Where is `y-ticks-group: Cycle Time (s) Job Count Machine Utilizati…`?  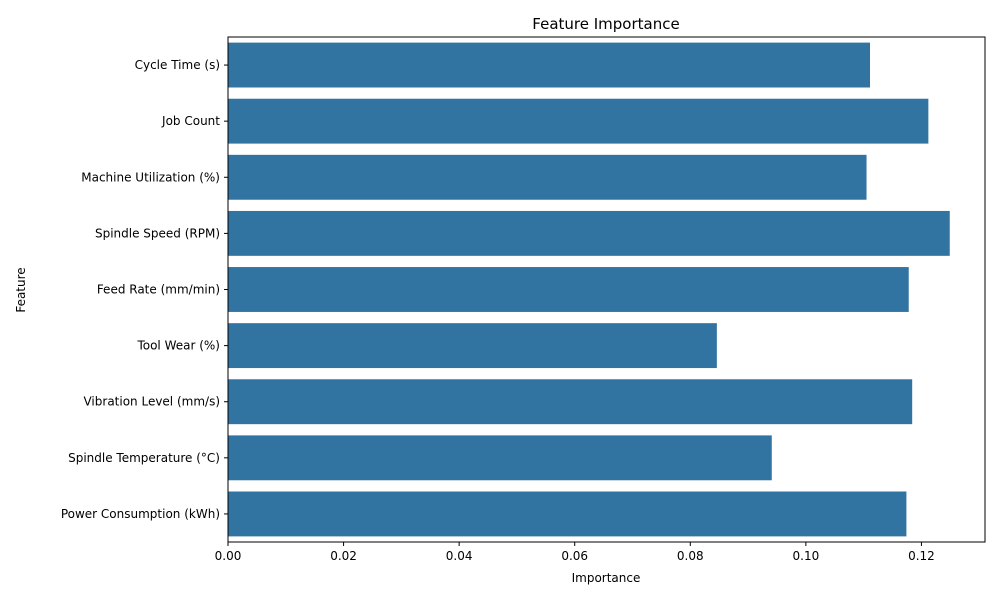
y-ticks-group: Cycle Time (s) Job Count Machine Utilizati… is located at coordinates (144, 289).